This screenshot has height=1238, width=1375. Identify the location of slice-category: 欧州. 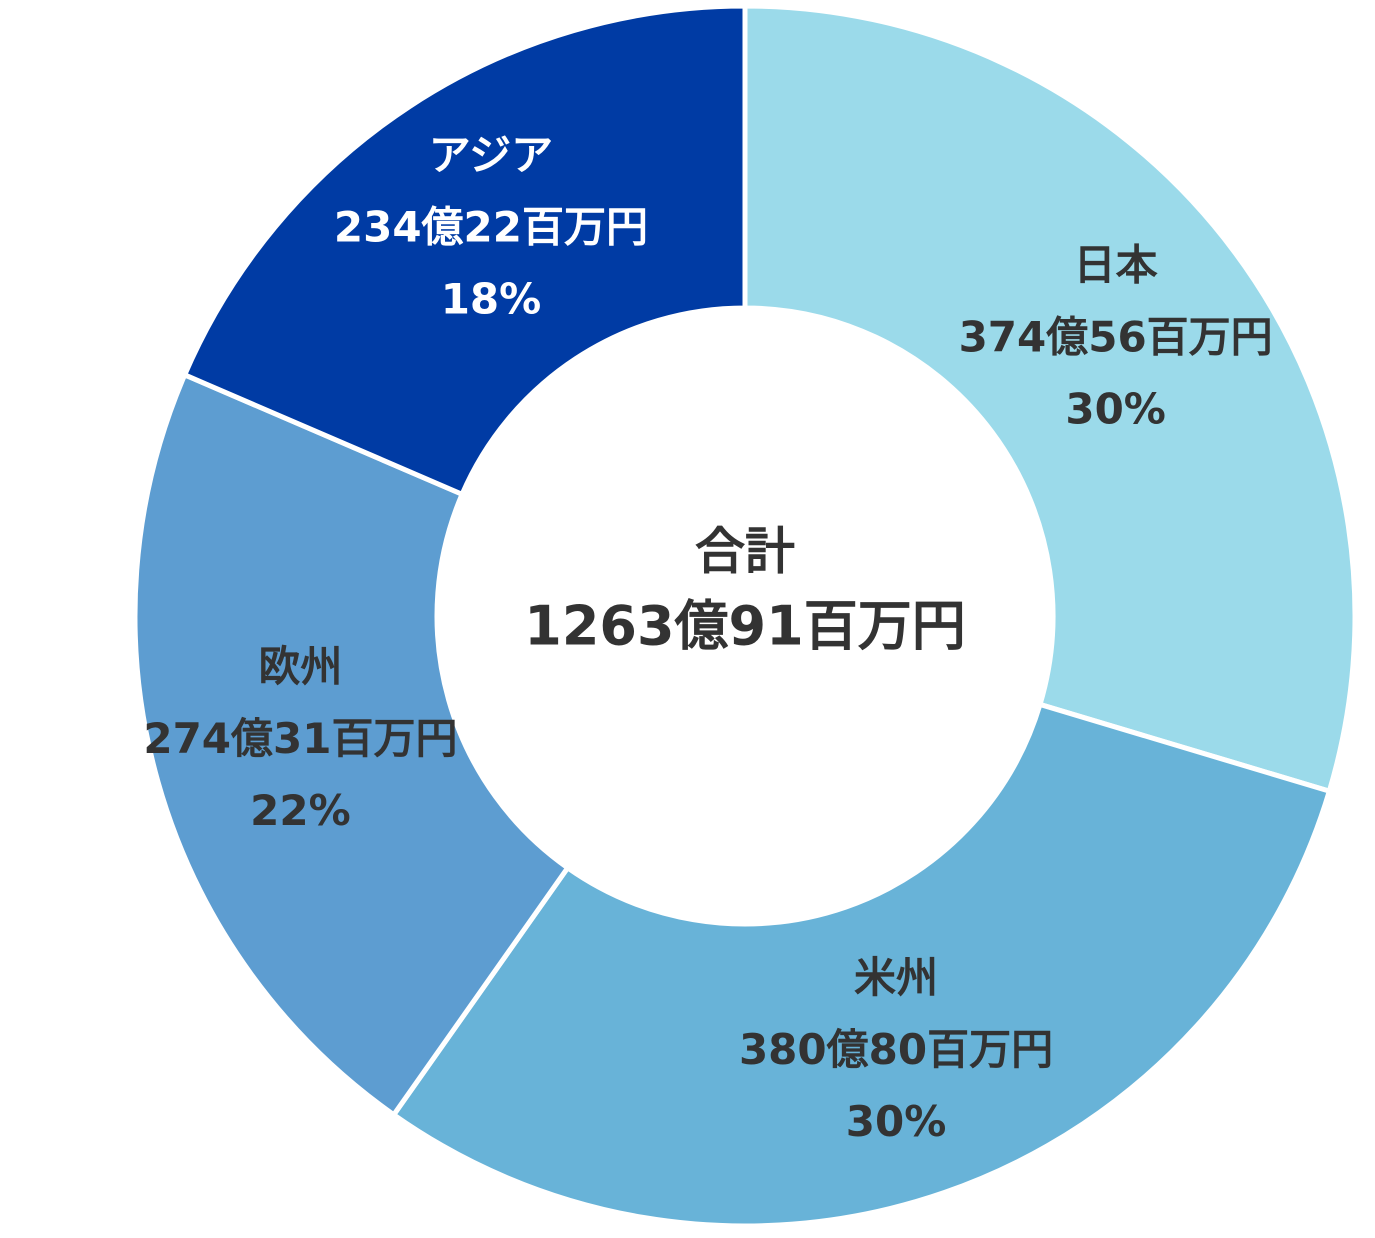
(300, 666).